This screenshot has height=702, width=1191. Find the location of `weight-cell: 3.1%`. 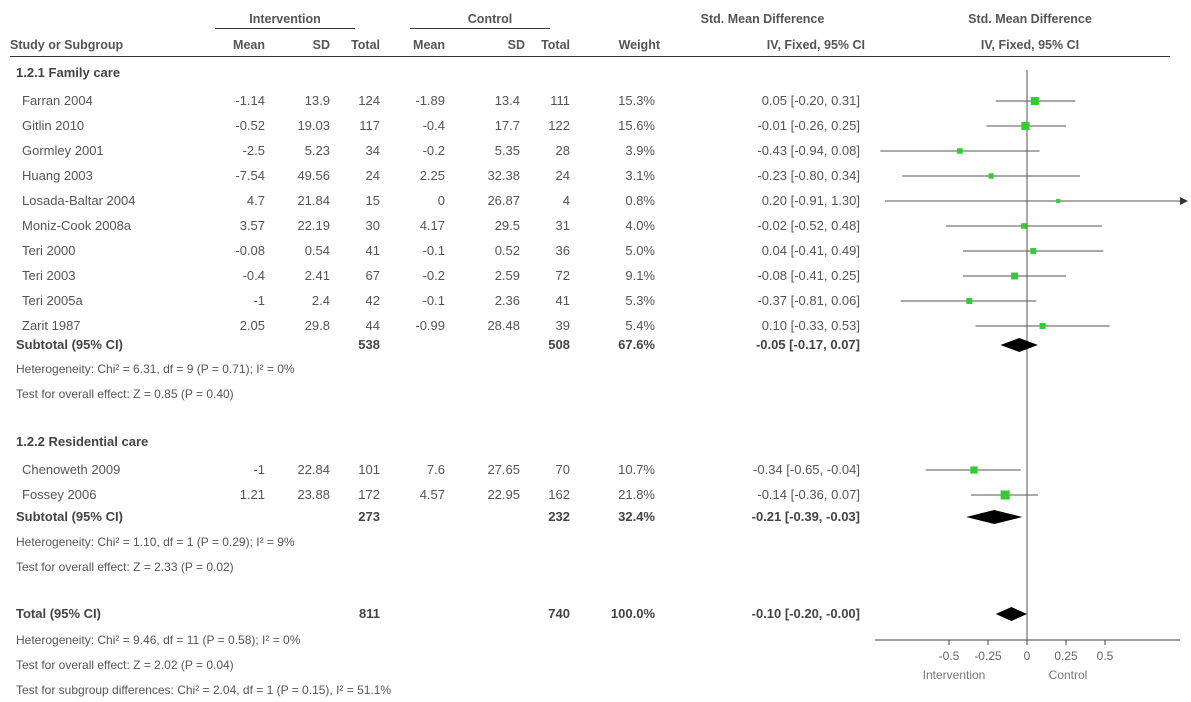

weight-cell: 3.1% is located at coordinates (640, 175).